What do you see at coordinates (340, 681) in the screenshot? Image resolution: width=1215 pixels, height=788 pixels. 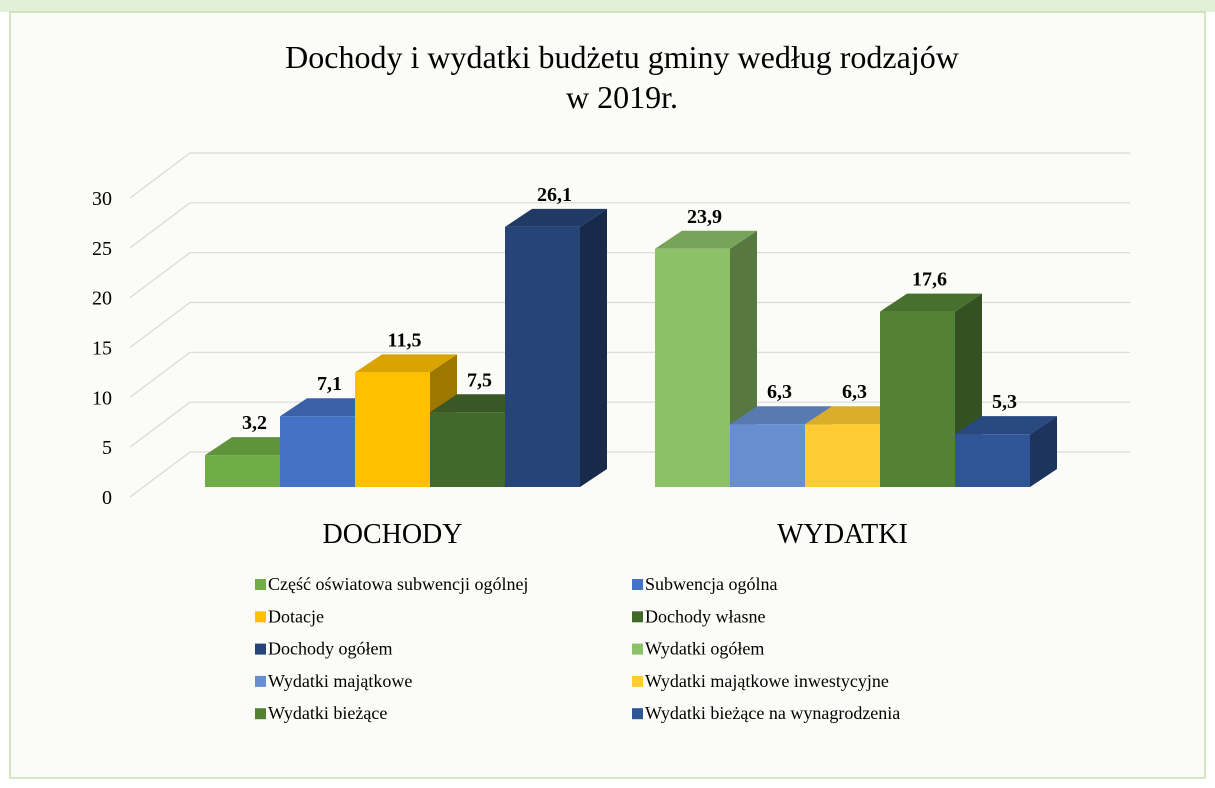 I see `legend-label: Wydatki majątkowe` at bounding box center [340, 681].